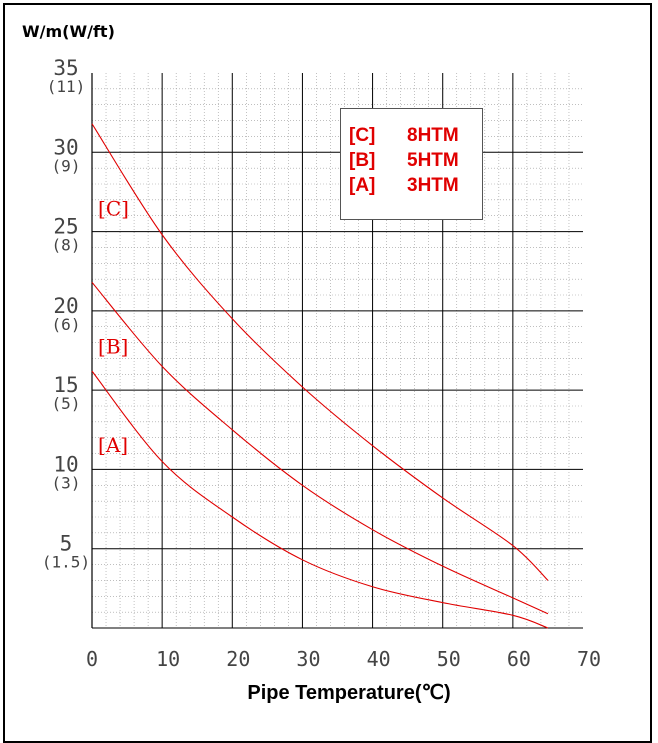 The height and width of the screenshot is (743, 658). What do you see at coordinates (65, 68) in the screenshot?
I see `y-tick-label: 35` at bounding box center [65, 68].